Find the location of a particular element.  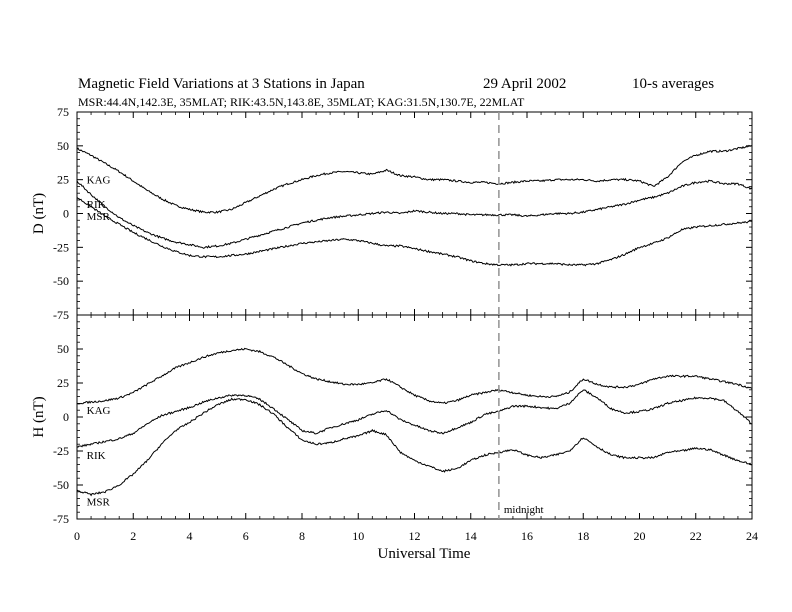

h-series-rik is located at coordinates (414, 418).